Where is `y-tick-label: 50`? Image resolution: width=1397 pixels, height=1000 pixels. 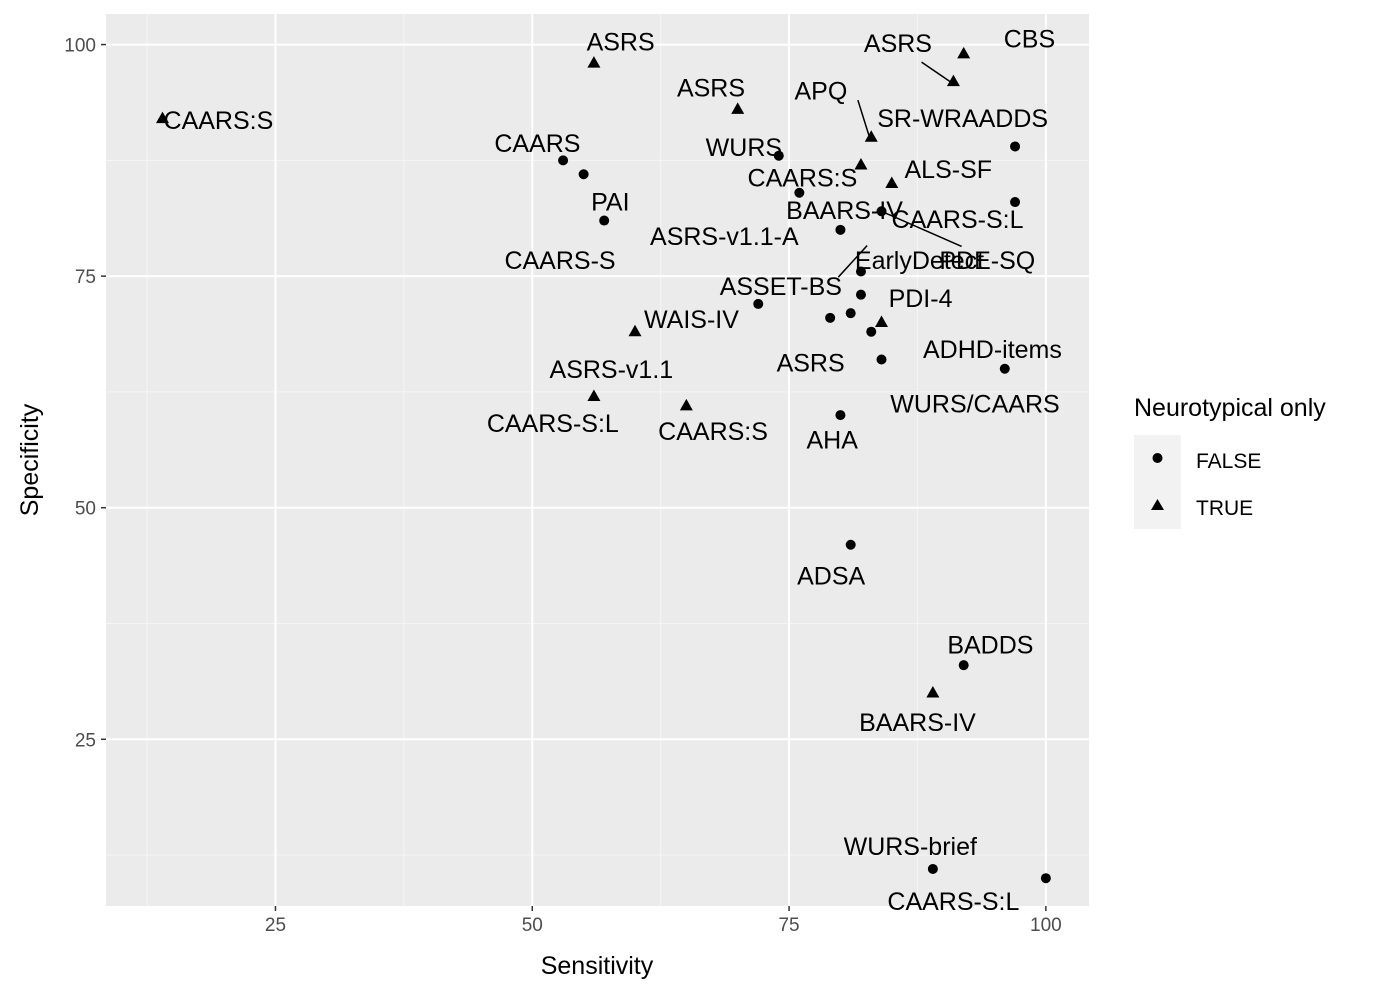
y-tick-label: 50 is located at coordinates (85, 509).